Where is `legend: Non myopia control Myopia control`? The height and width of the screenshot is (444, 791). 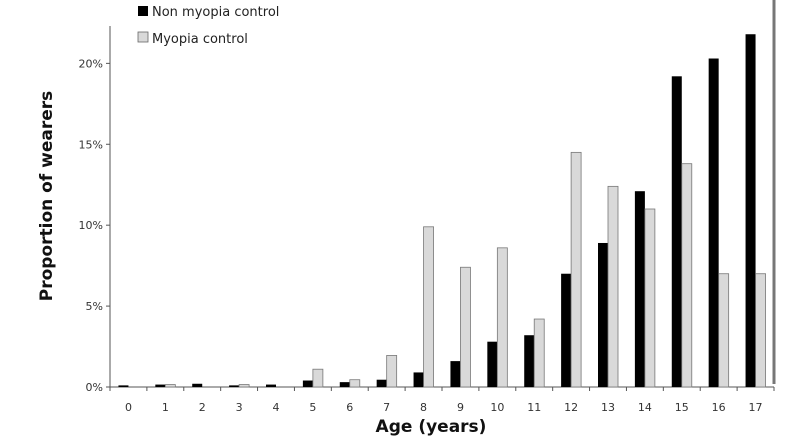 legend: Non myopia control Myopia control is located at coordinates (208, 26).